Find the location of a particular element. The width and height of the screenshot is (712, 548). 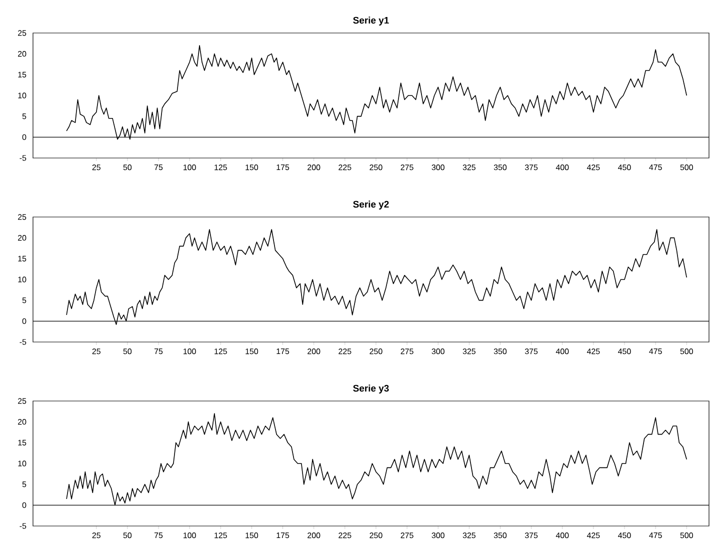

chart-title: Serie y1 is located at coordinates (371, 21).